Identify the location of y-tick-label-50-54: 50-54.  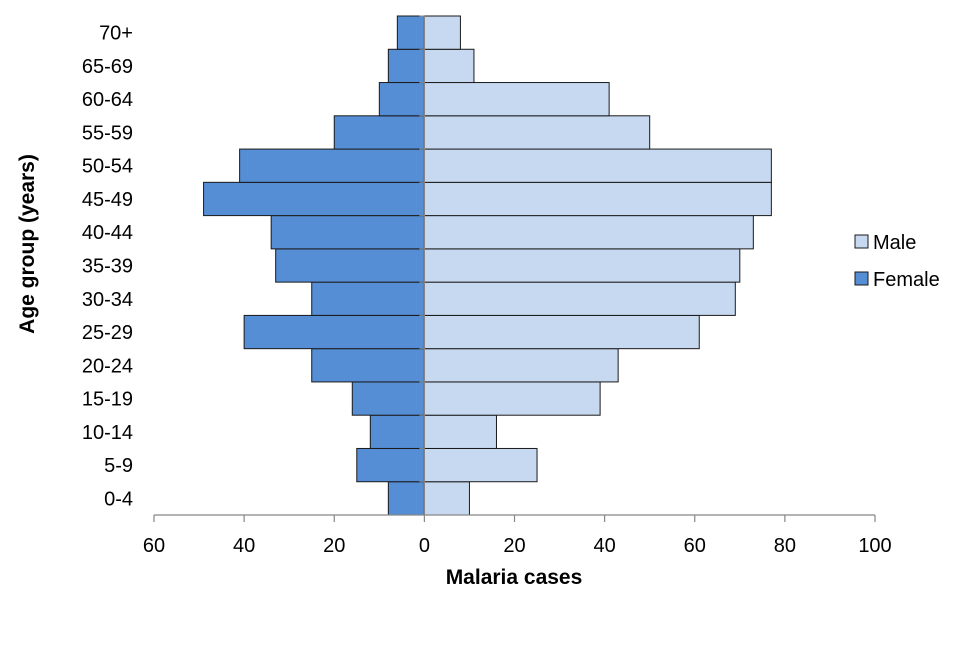
(107, 167).